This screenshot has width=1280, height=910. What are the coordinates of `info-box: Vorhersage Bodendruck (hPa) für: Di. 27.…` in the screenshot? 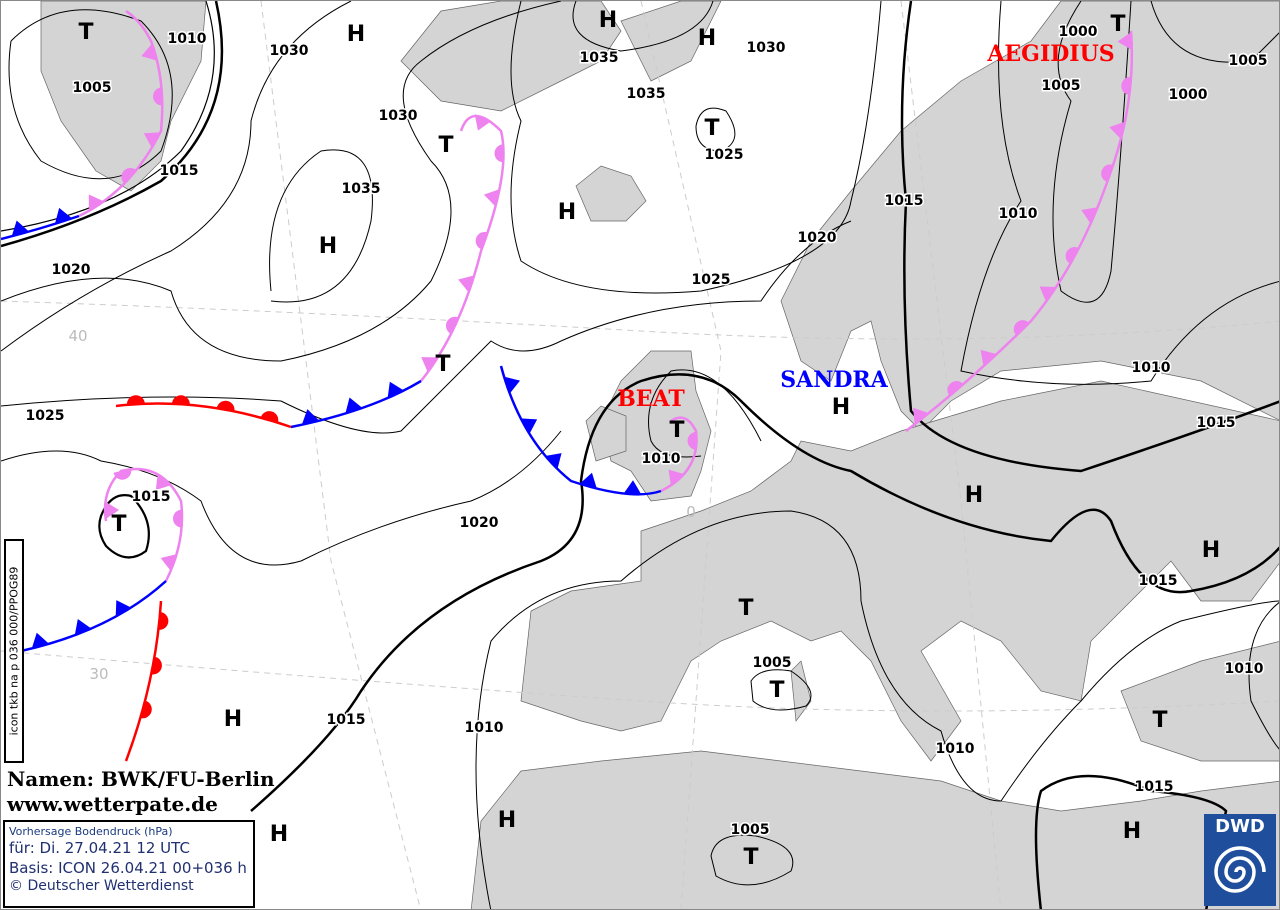 It's located at (129, 864).